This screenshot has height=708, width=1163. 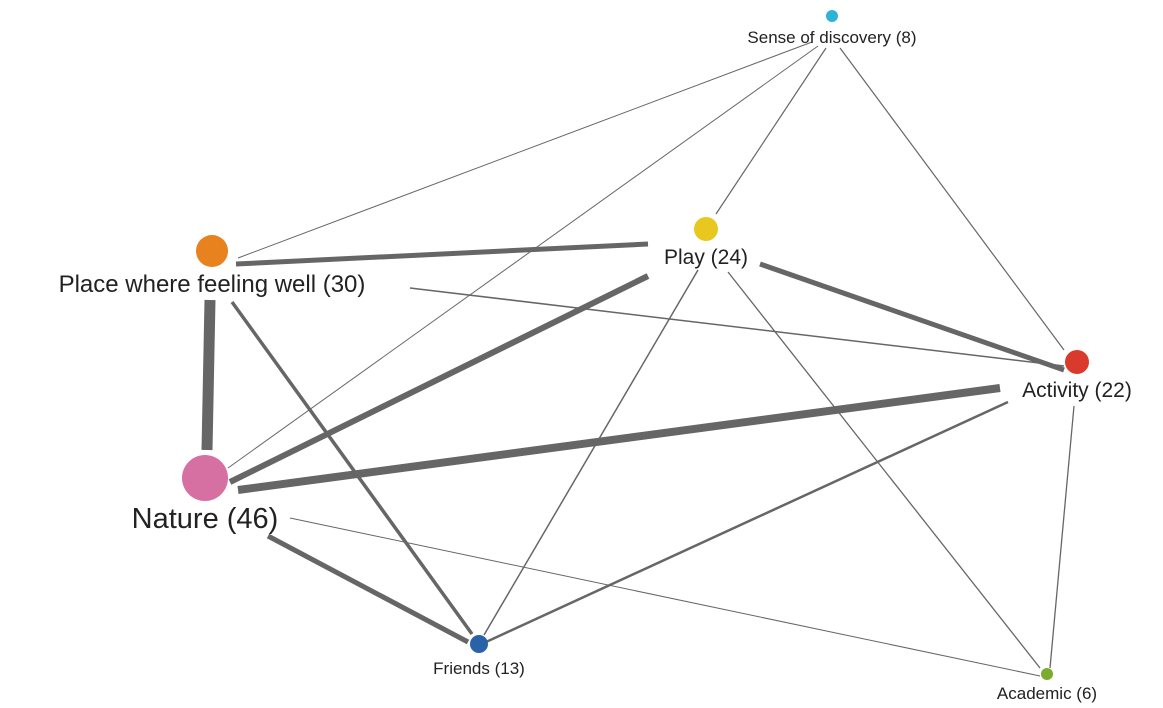 What do you see at coordinates (831, 37) in the screenshot?
I see `node-label-discovery: Sense of discovery (8)` at bounding box center [831, 37].